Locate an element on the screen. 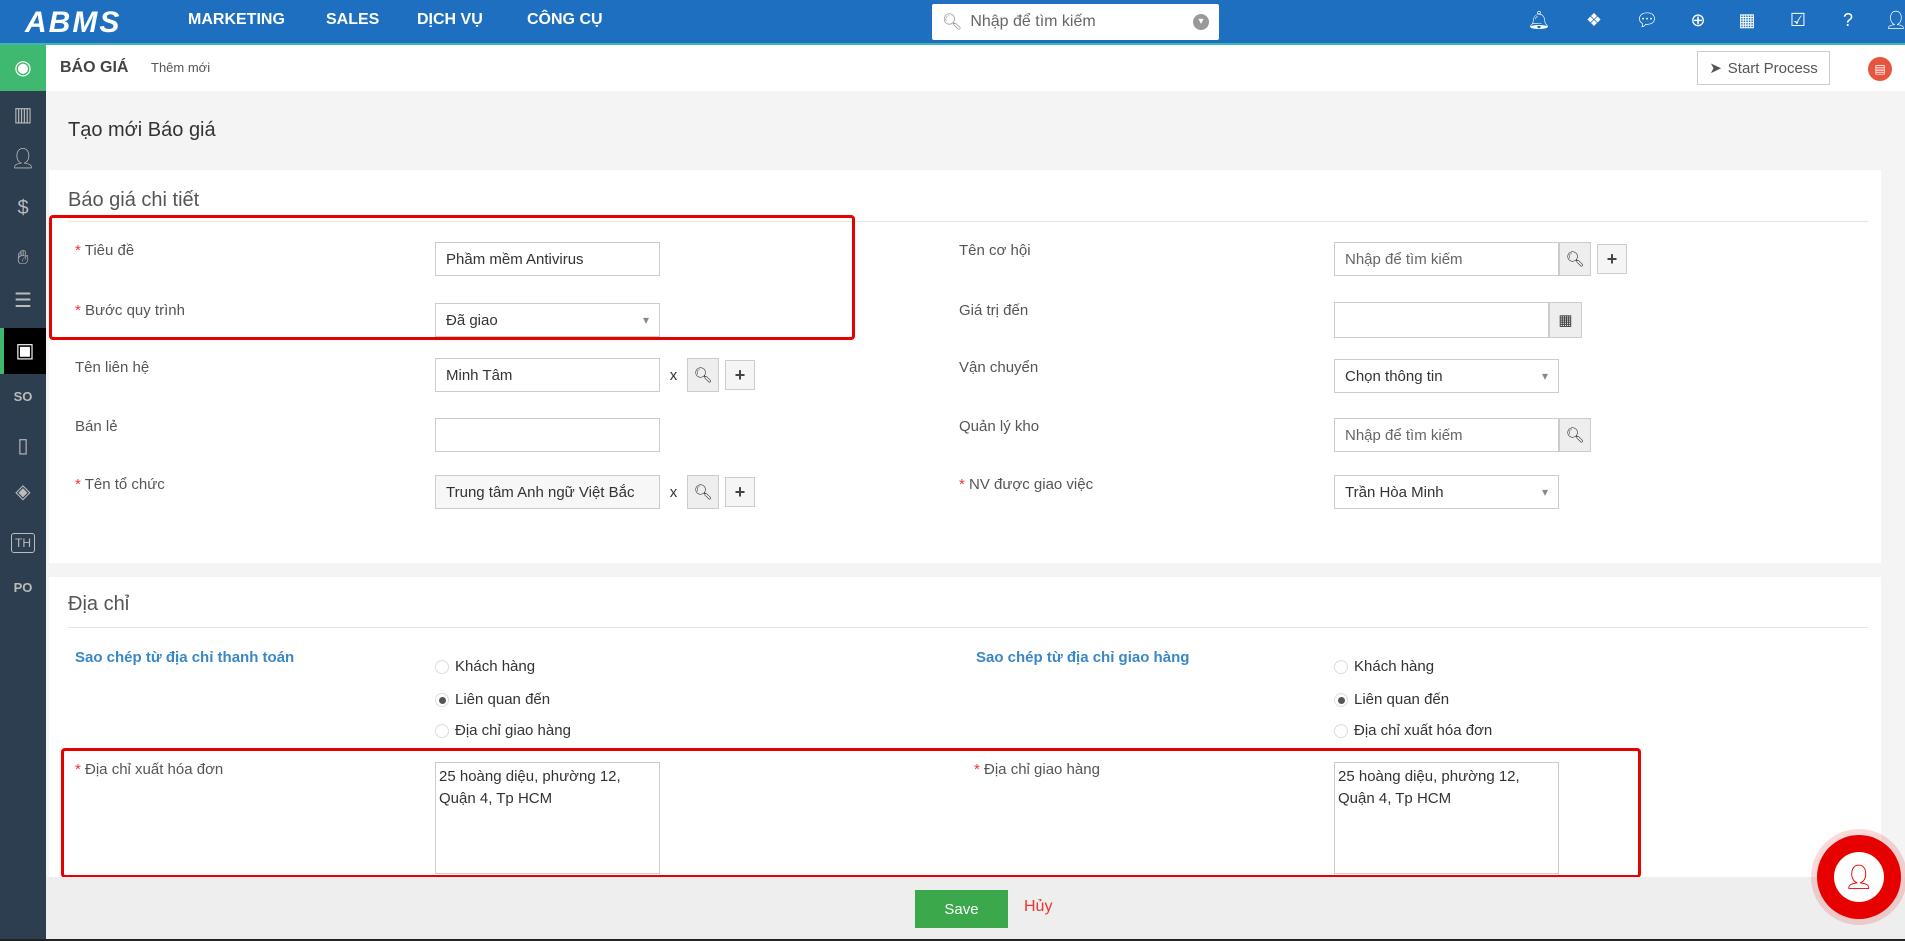  th-label: TH is located at coordinates (23, 543).